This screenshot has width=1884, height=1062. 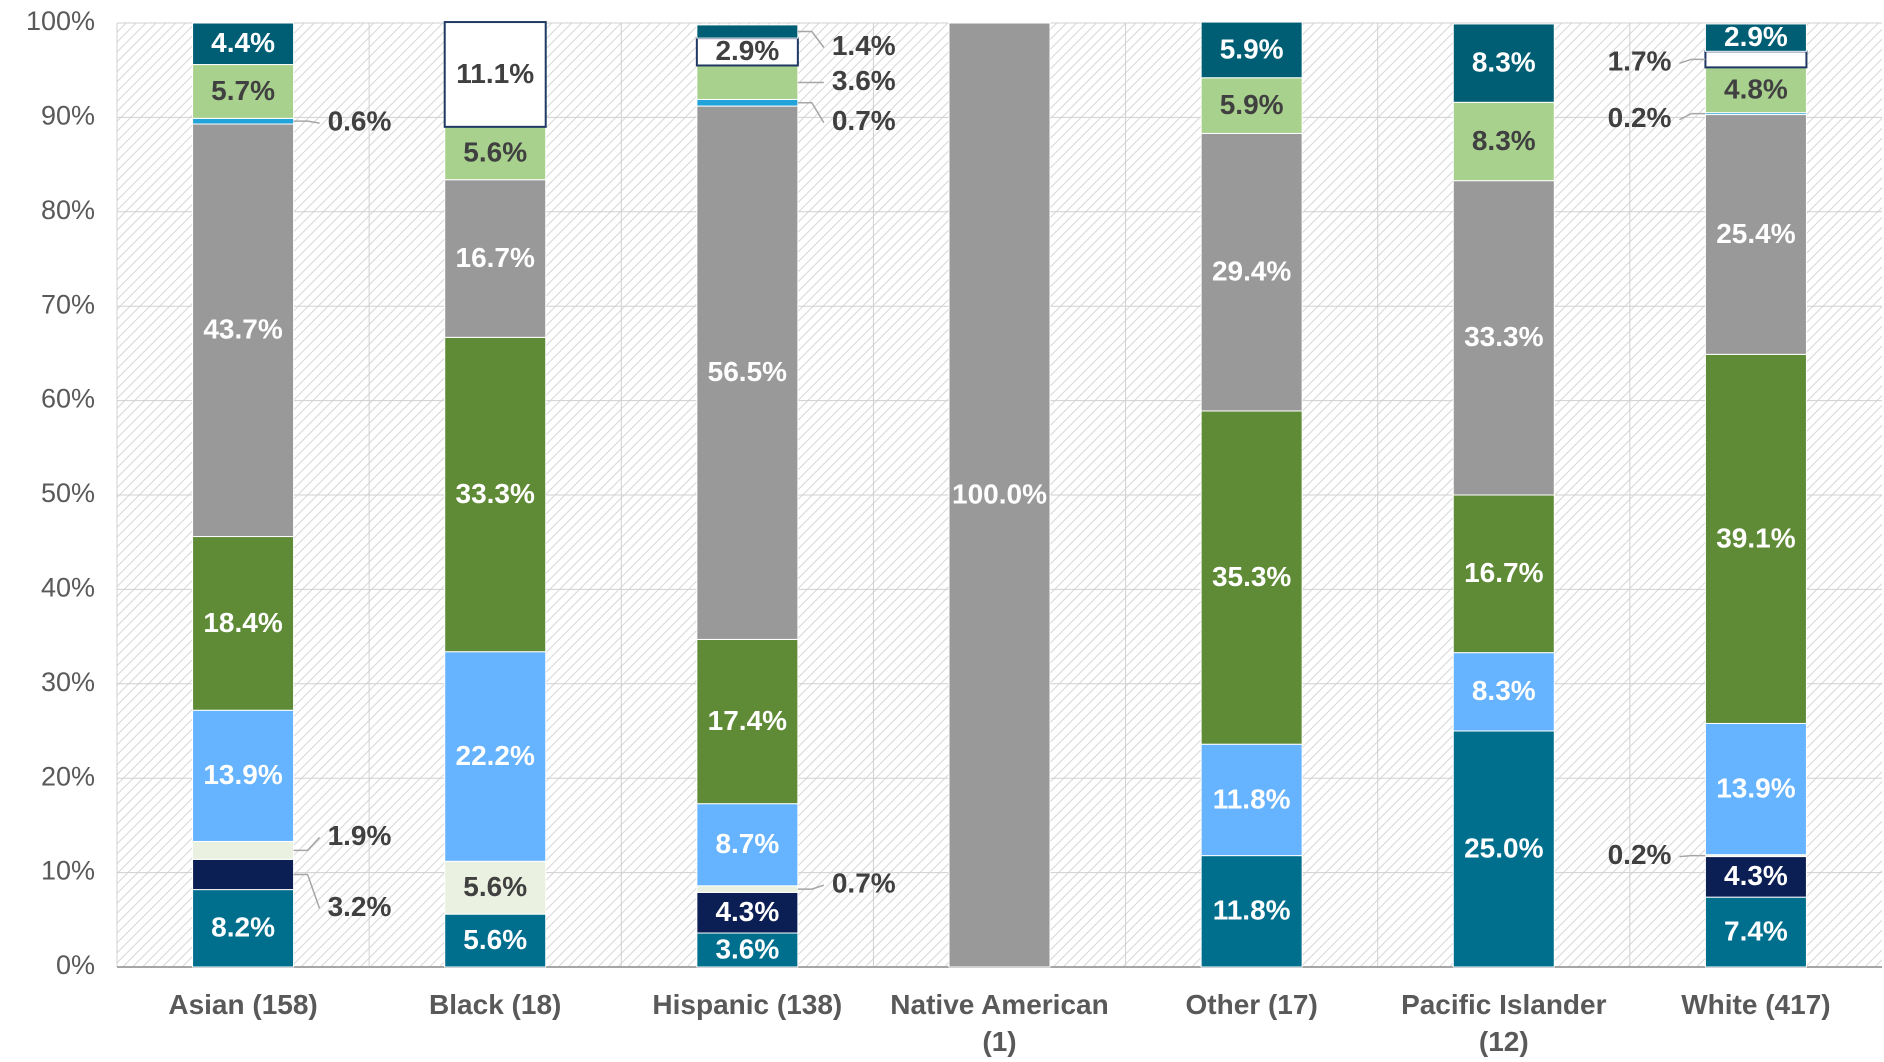 I want to click on data-label: 43.7%, so click(x=242, y=329).